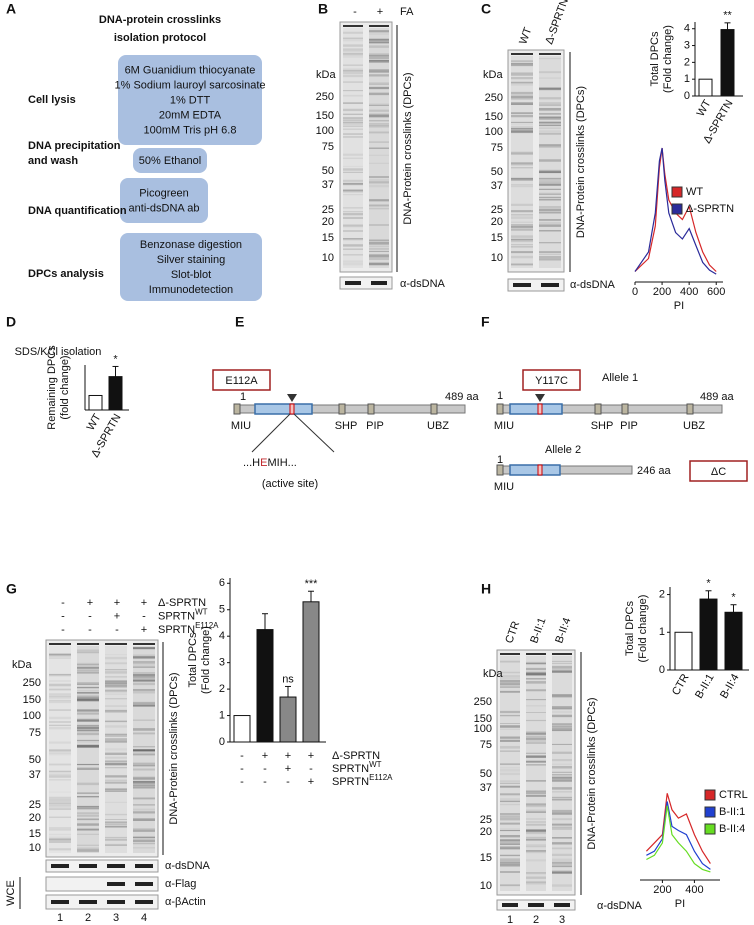 The image size is (754, 925). What do you see at coordinates (326, 75) in the screenshot?
I see `kda-label: kDa` at bounding box center [326, 75].